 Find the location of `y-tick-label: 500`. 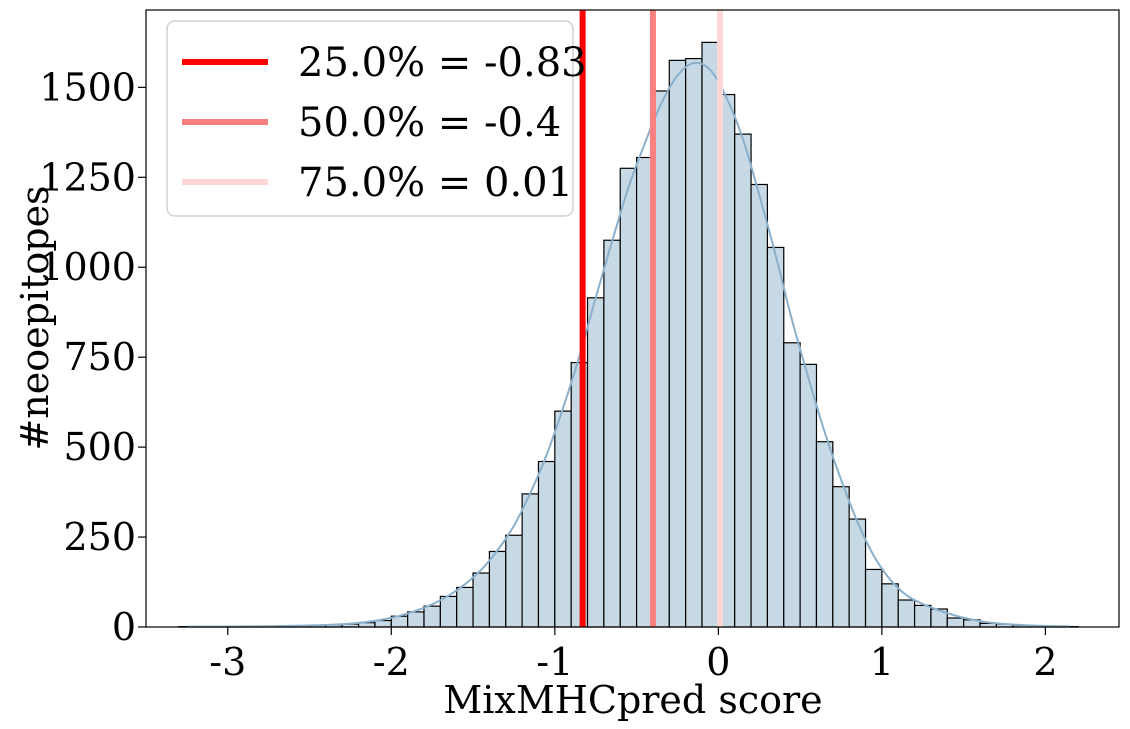

y-tick-label: 500 is located at coordinates (99, 447).